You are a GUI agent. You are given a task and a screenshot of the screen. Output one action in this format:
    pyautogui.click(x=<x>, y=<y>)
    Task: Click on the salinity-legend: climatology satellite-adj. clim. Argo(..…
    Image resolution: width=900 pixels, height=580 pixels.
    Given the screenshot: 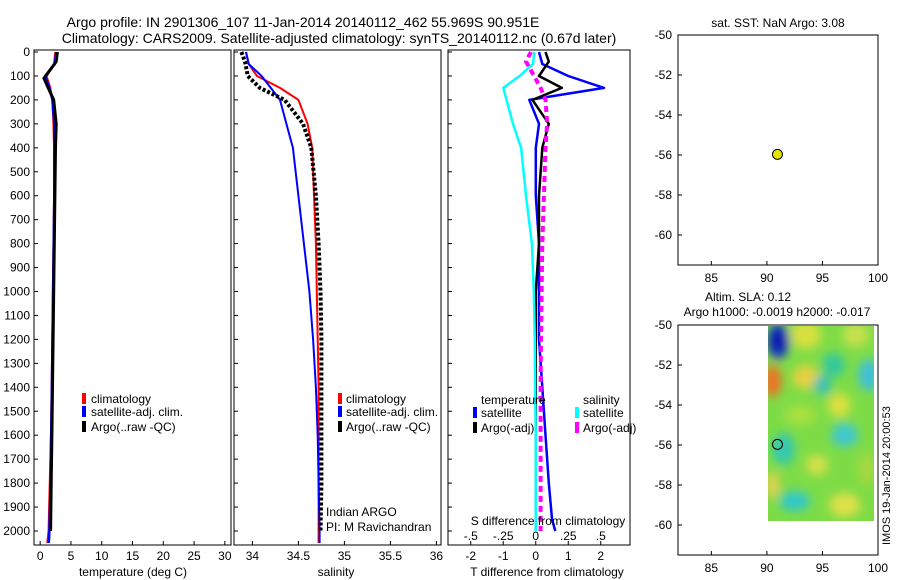 What is the action you would take?
    pyautogui.click(x=388, y=413)
    